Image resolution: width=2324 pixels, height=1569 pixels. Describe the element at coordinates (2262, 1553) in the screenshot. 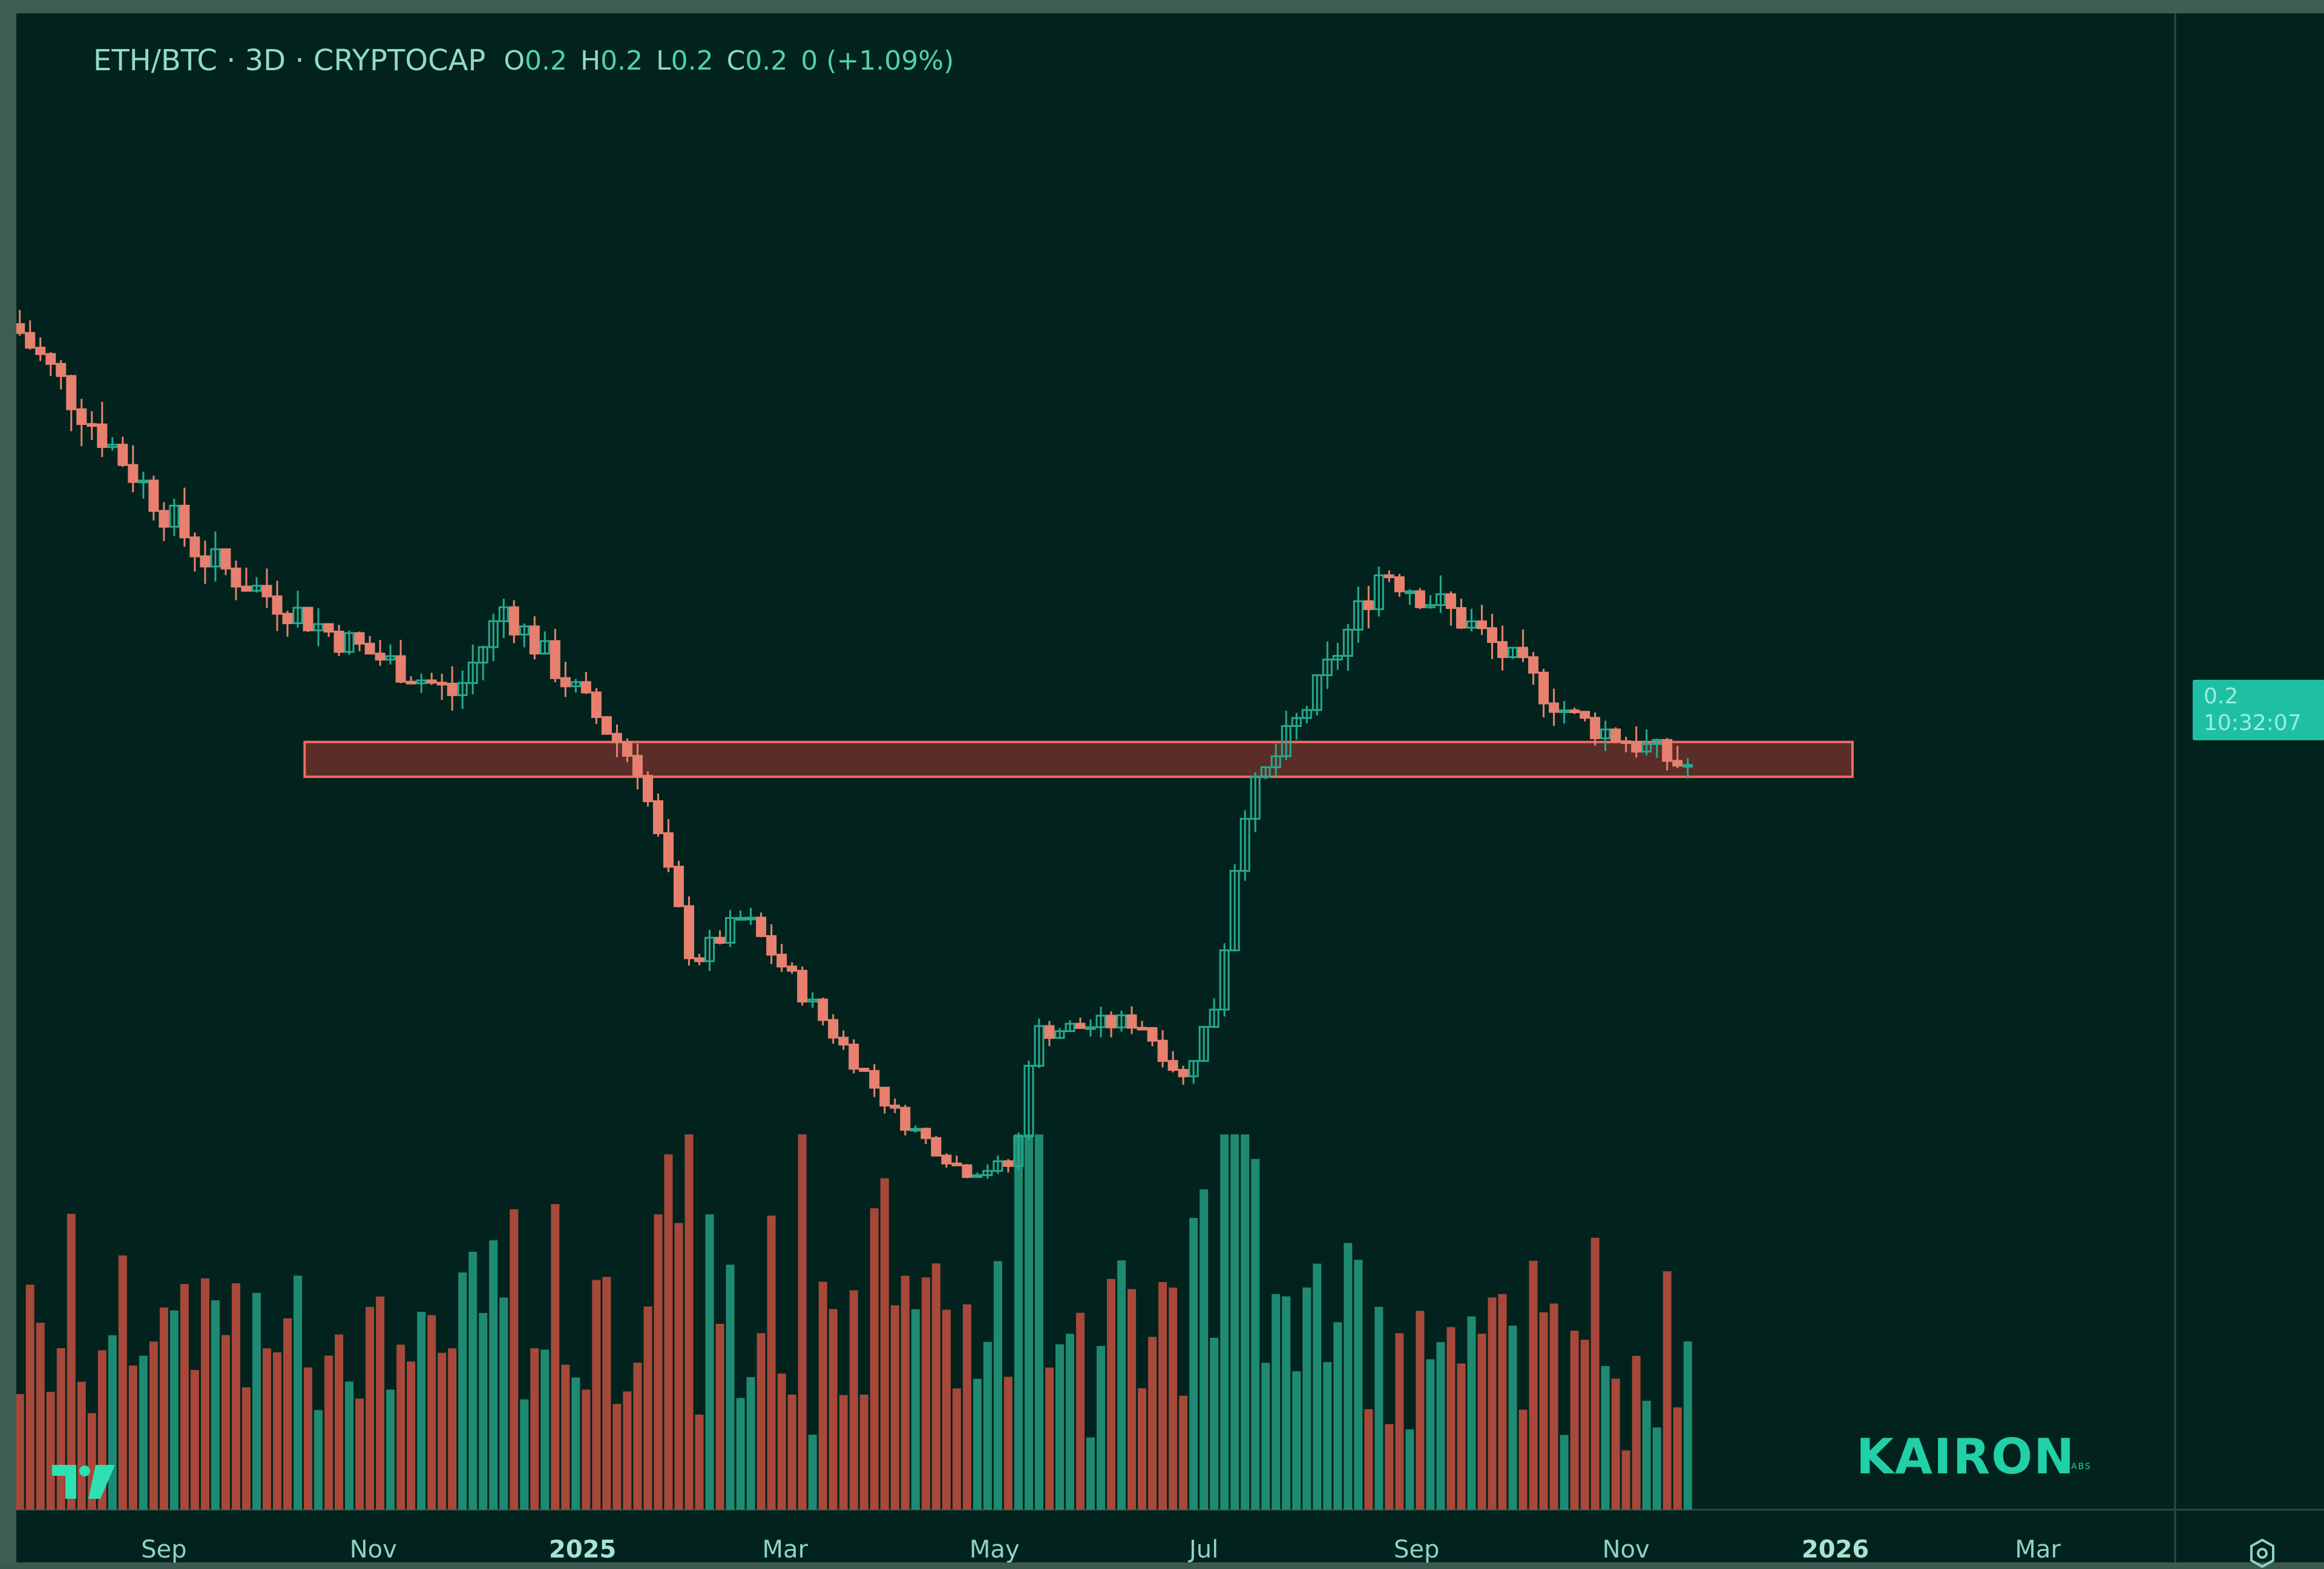

I see `settings-icon` at that location.